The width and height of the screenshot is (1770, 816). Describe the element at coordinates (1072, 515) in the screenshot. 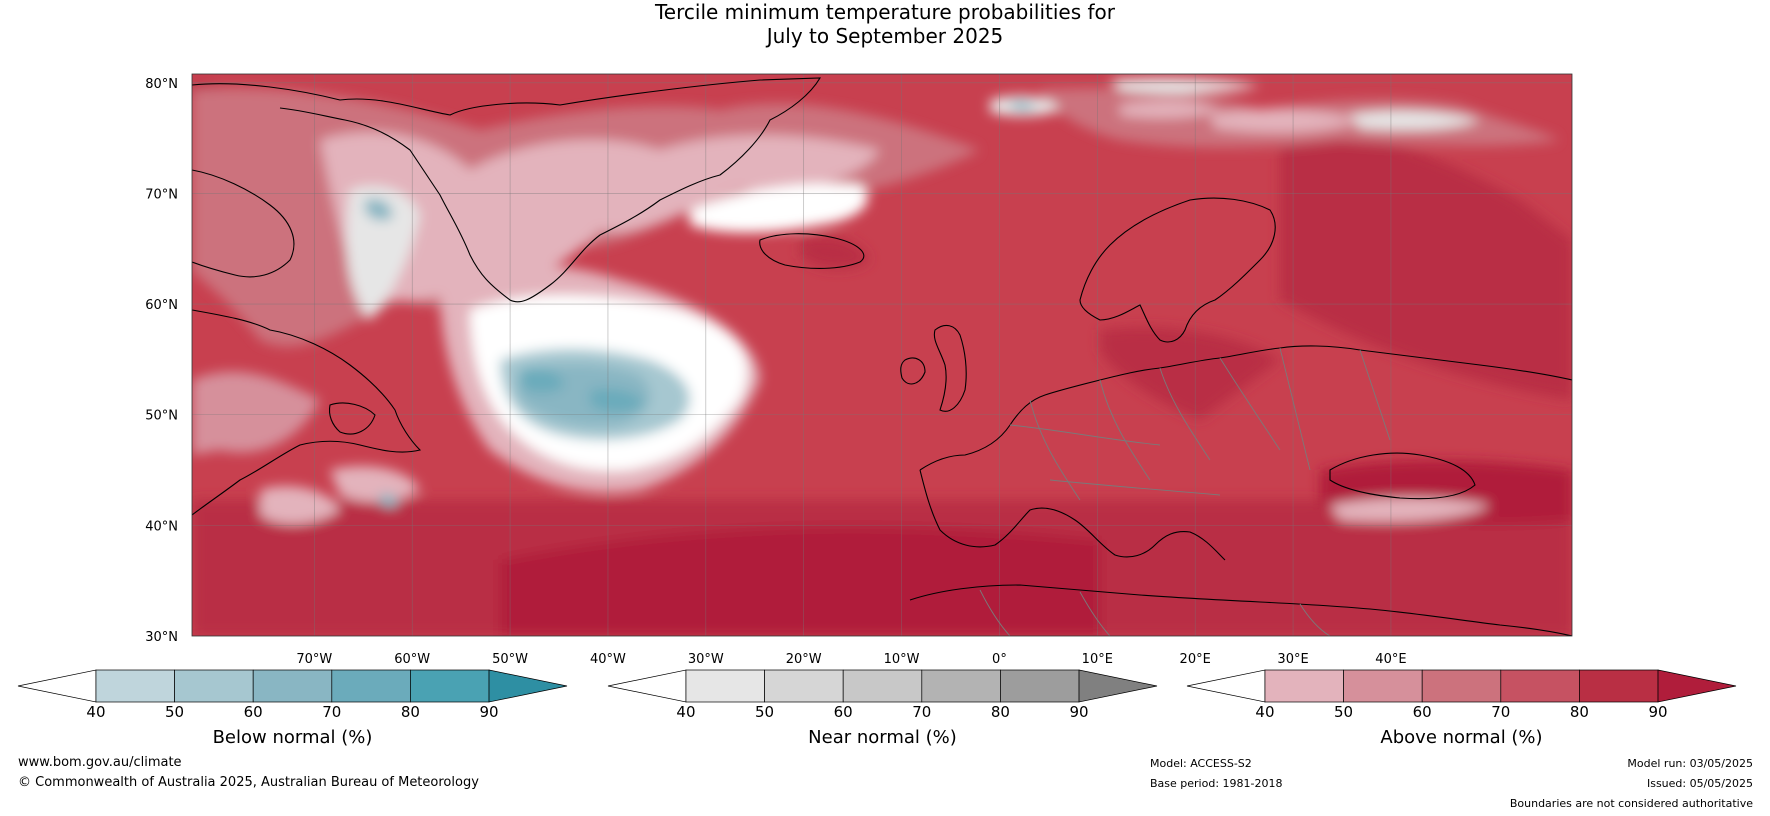

I see `mediterranean-north-coast` at that location.